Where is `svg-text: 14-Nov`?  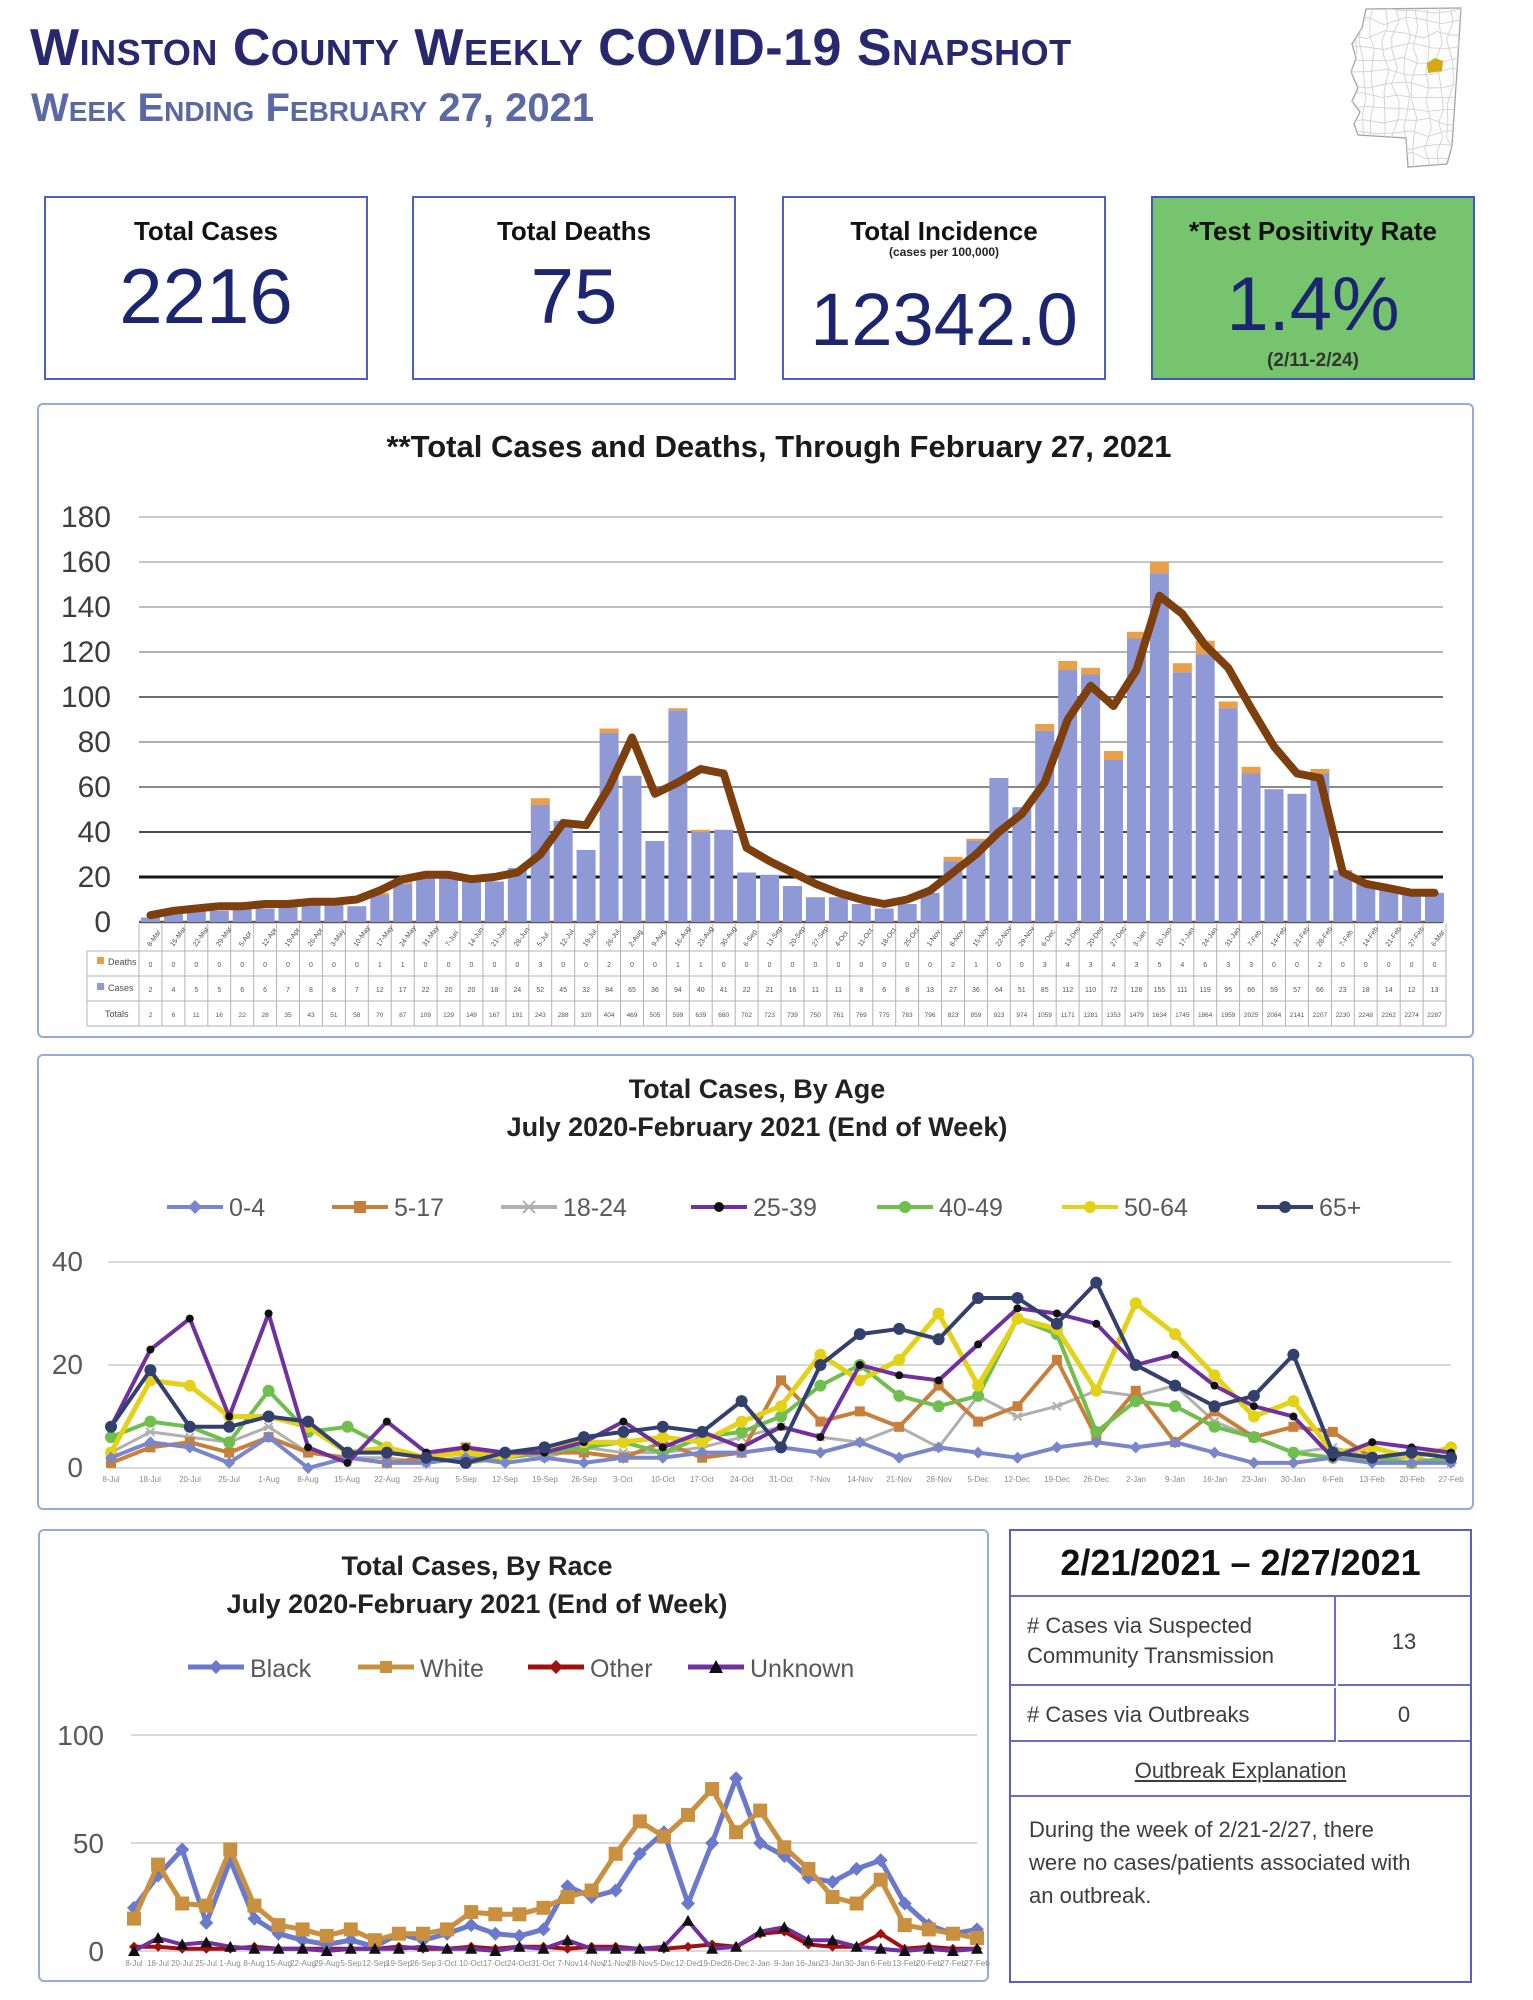 svg-text: 14-Nov is located at coordinates (592, 1963).